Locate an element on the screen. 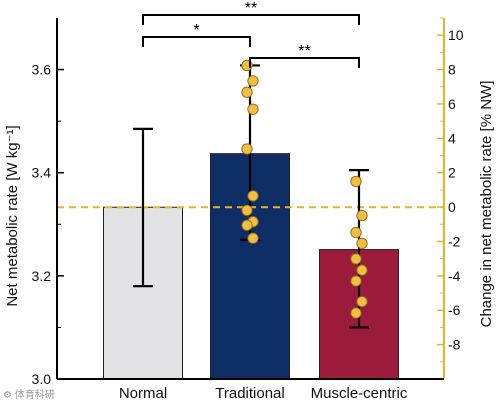 The height and width of the screenshot is (403, 500). y2-tick-label: 4 is located at coordinates (452, 138).